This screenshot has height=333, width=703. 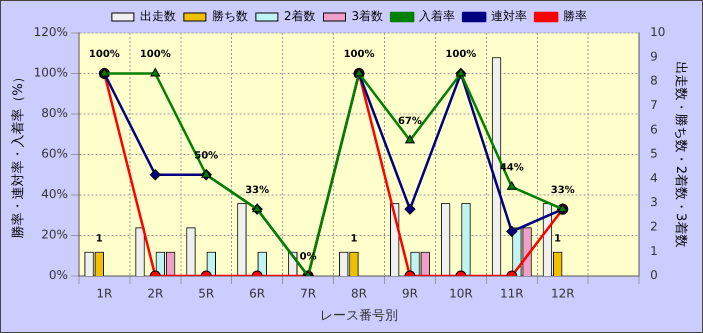 I want to click on legend-label: 3着数, so click(x=368, y=16).